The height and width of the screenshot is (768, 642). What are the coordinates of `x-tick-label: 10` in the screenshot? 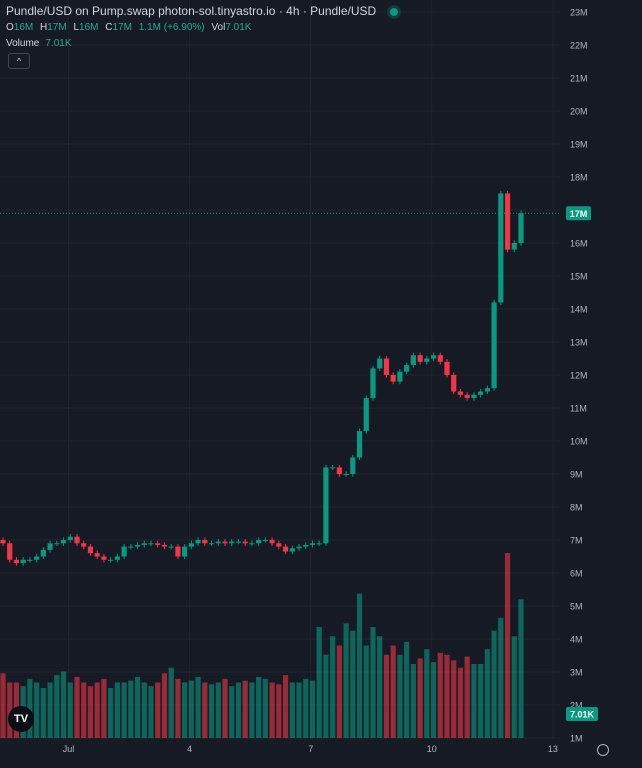 It's located at (432, 749).